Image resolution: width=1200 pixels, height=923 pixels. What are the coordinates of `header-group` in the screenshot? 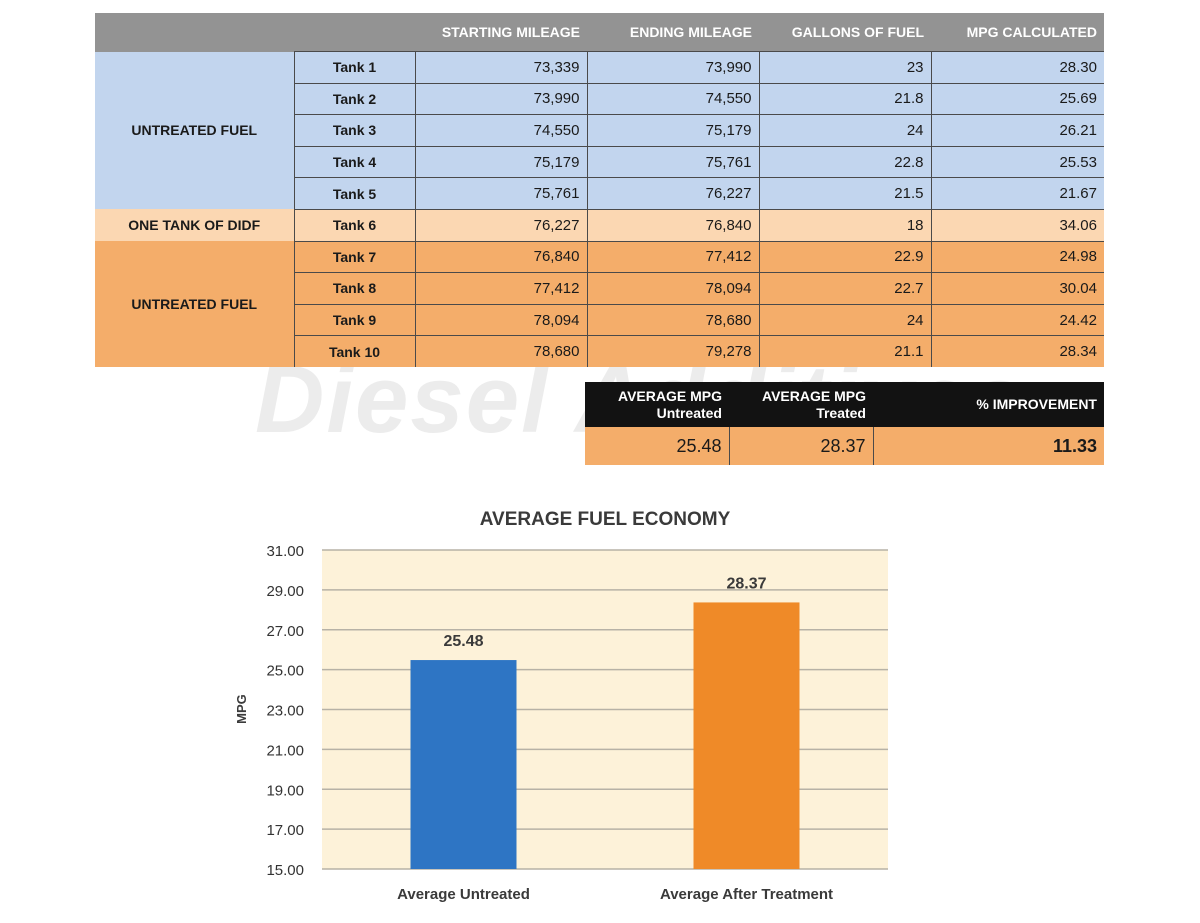 It's located at (194, 32).